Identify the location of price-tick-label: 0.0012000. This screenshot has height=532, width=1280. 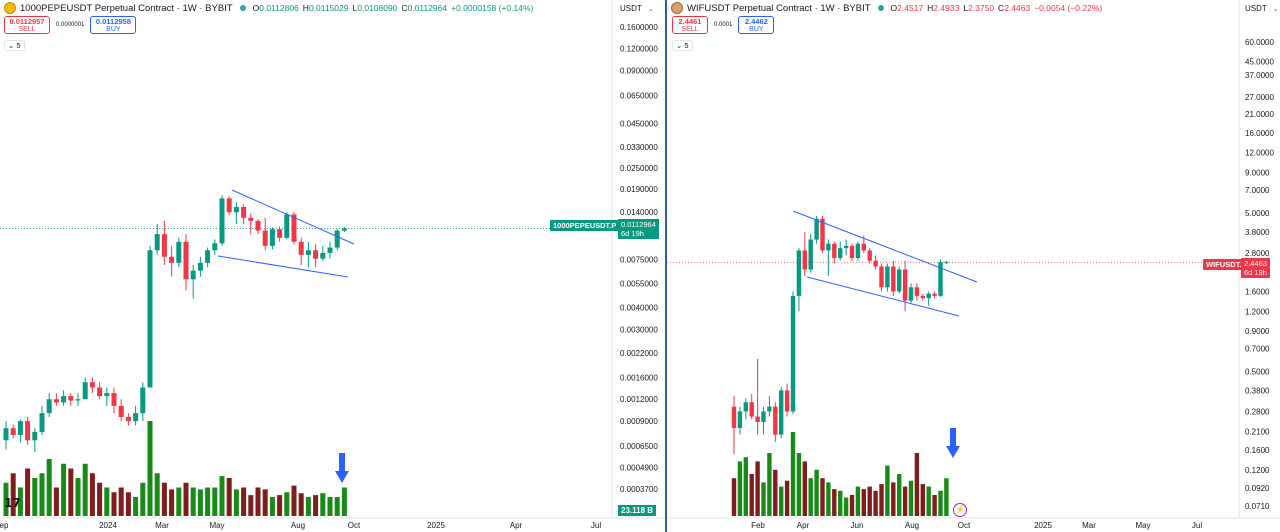
(639, 399).